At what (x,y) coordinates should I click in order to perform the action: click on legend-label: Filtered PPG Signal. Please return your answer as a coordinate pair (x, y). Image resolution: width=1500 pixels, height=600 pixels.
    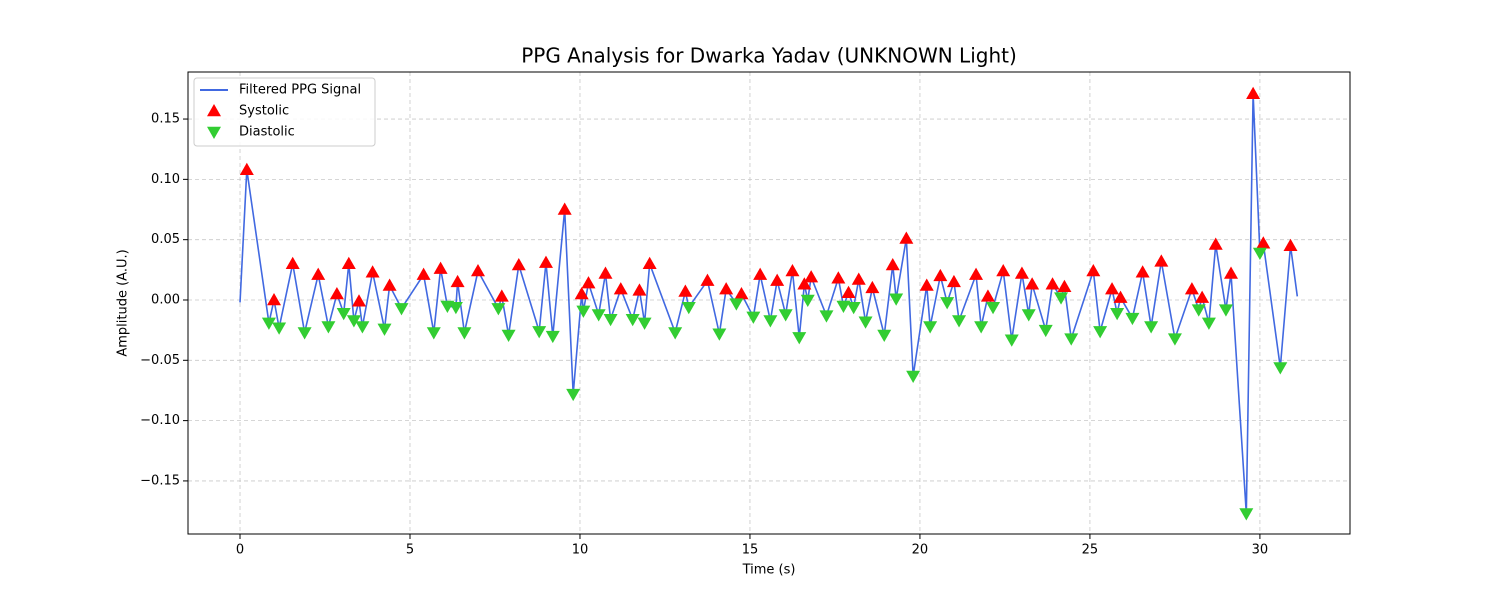
    Looking at the image, I should click on (300, 90).